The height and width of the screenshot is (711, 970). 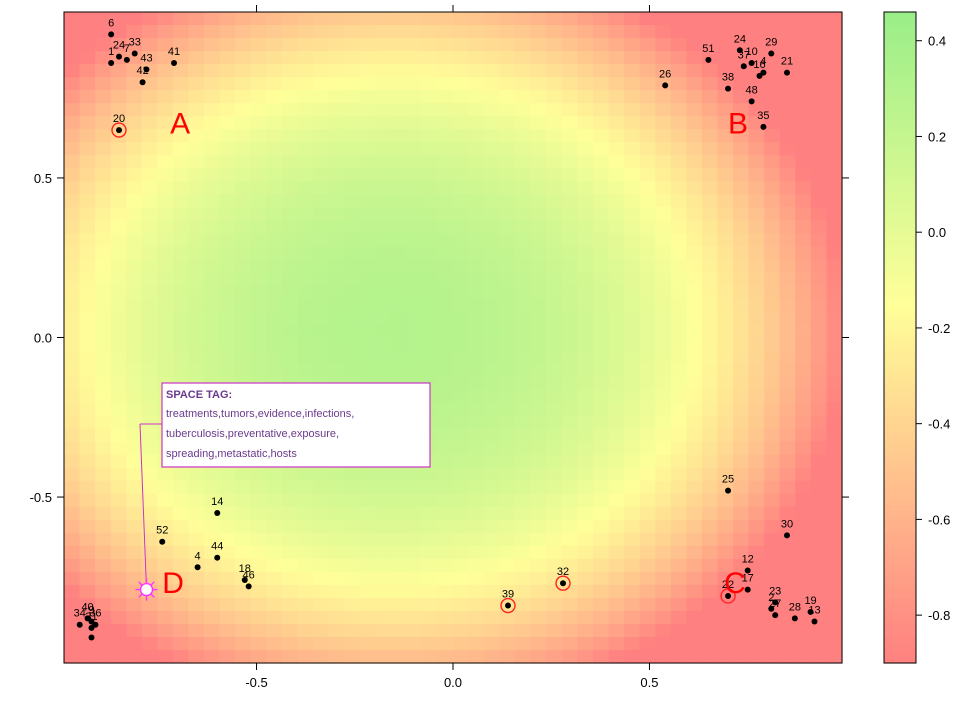 What do you see at coordinates (198, 556) in the screenshot?
I see `point-label: 4` at bounding box center [198, 556].